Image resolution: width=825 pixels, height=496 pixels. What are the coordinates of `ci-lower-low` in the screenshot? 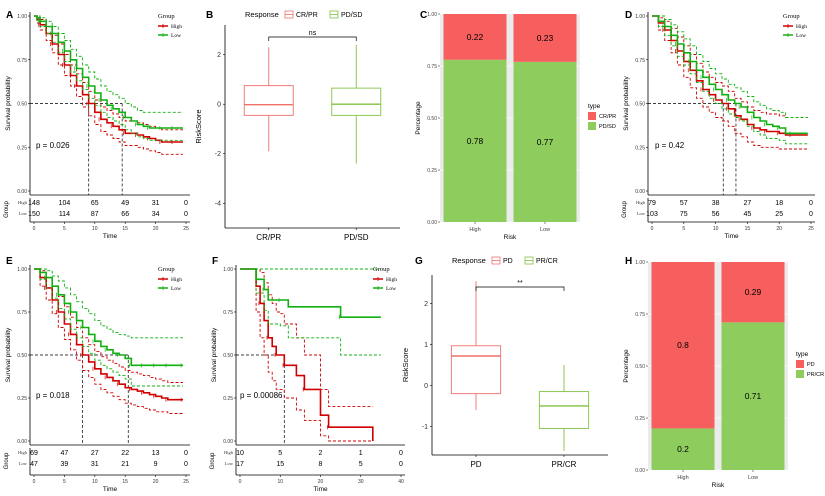 It's located at (108, 78).